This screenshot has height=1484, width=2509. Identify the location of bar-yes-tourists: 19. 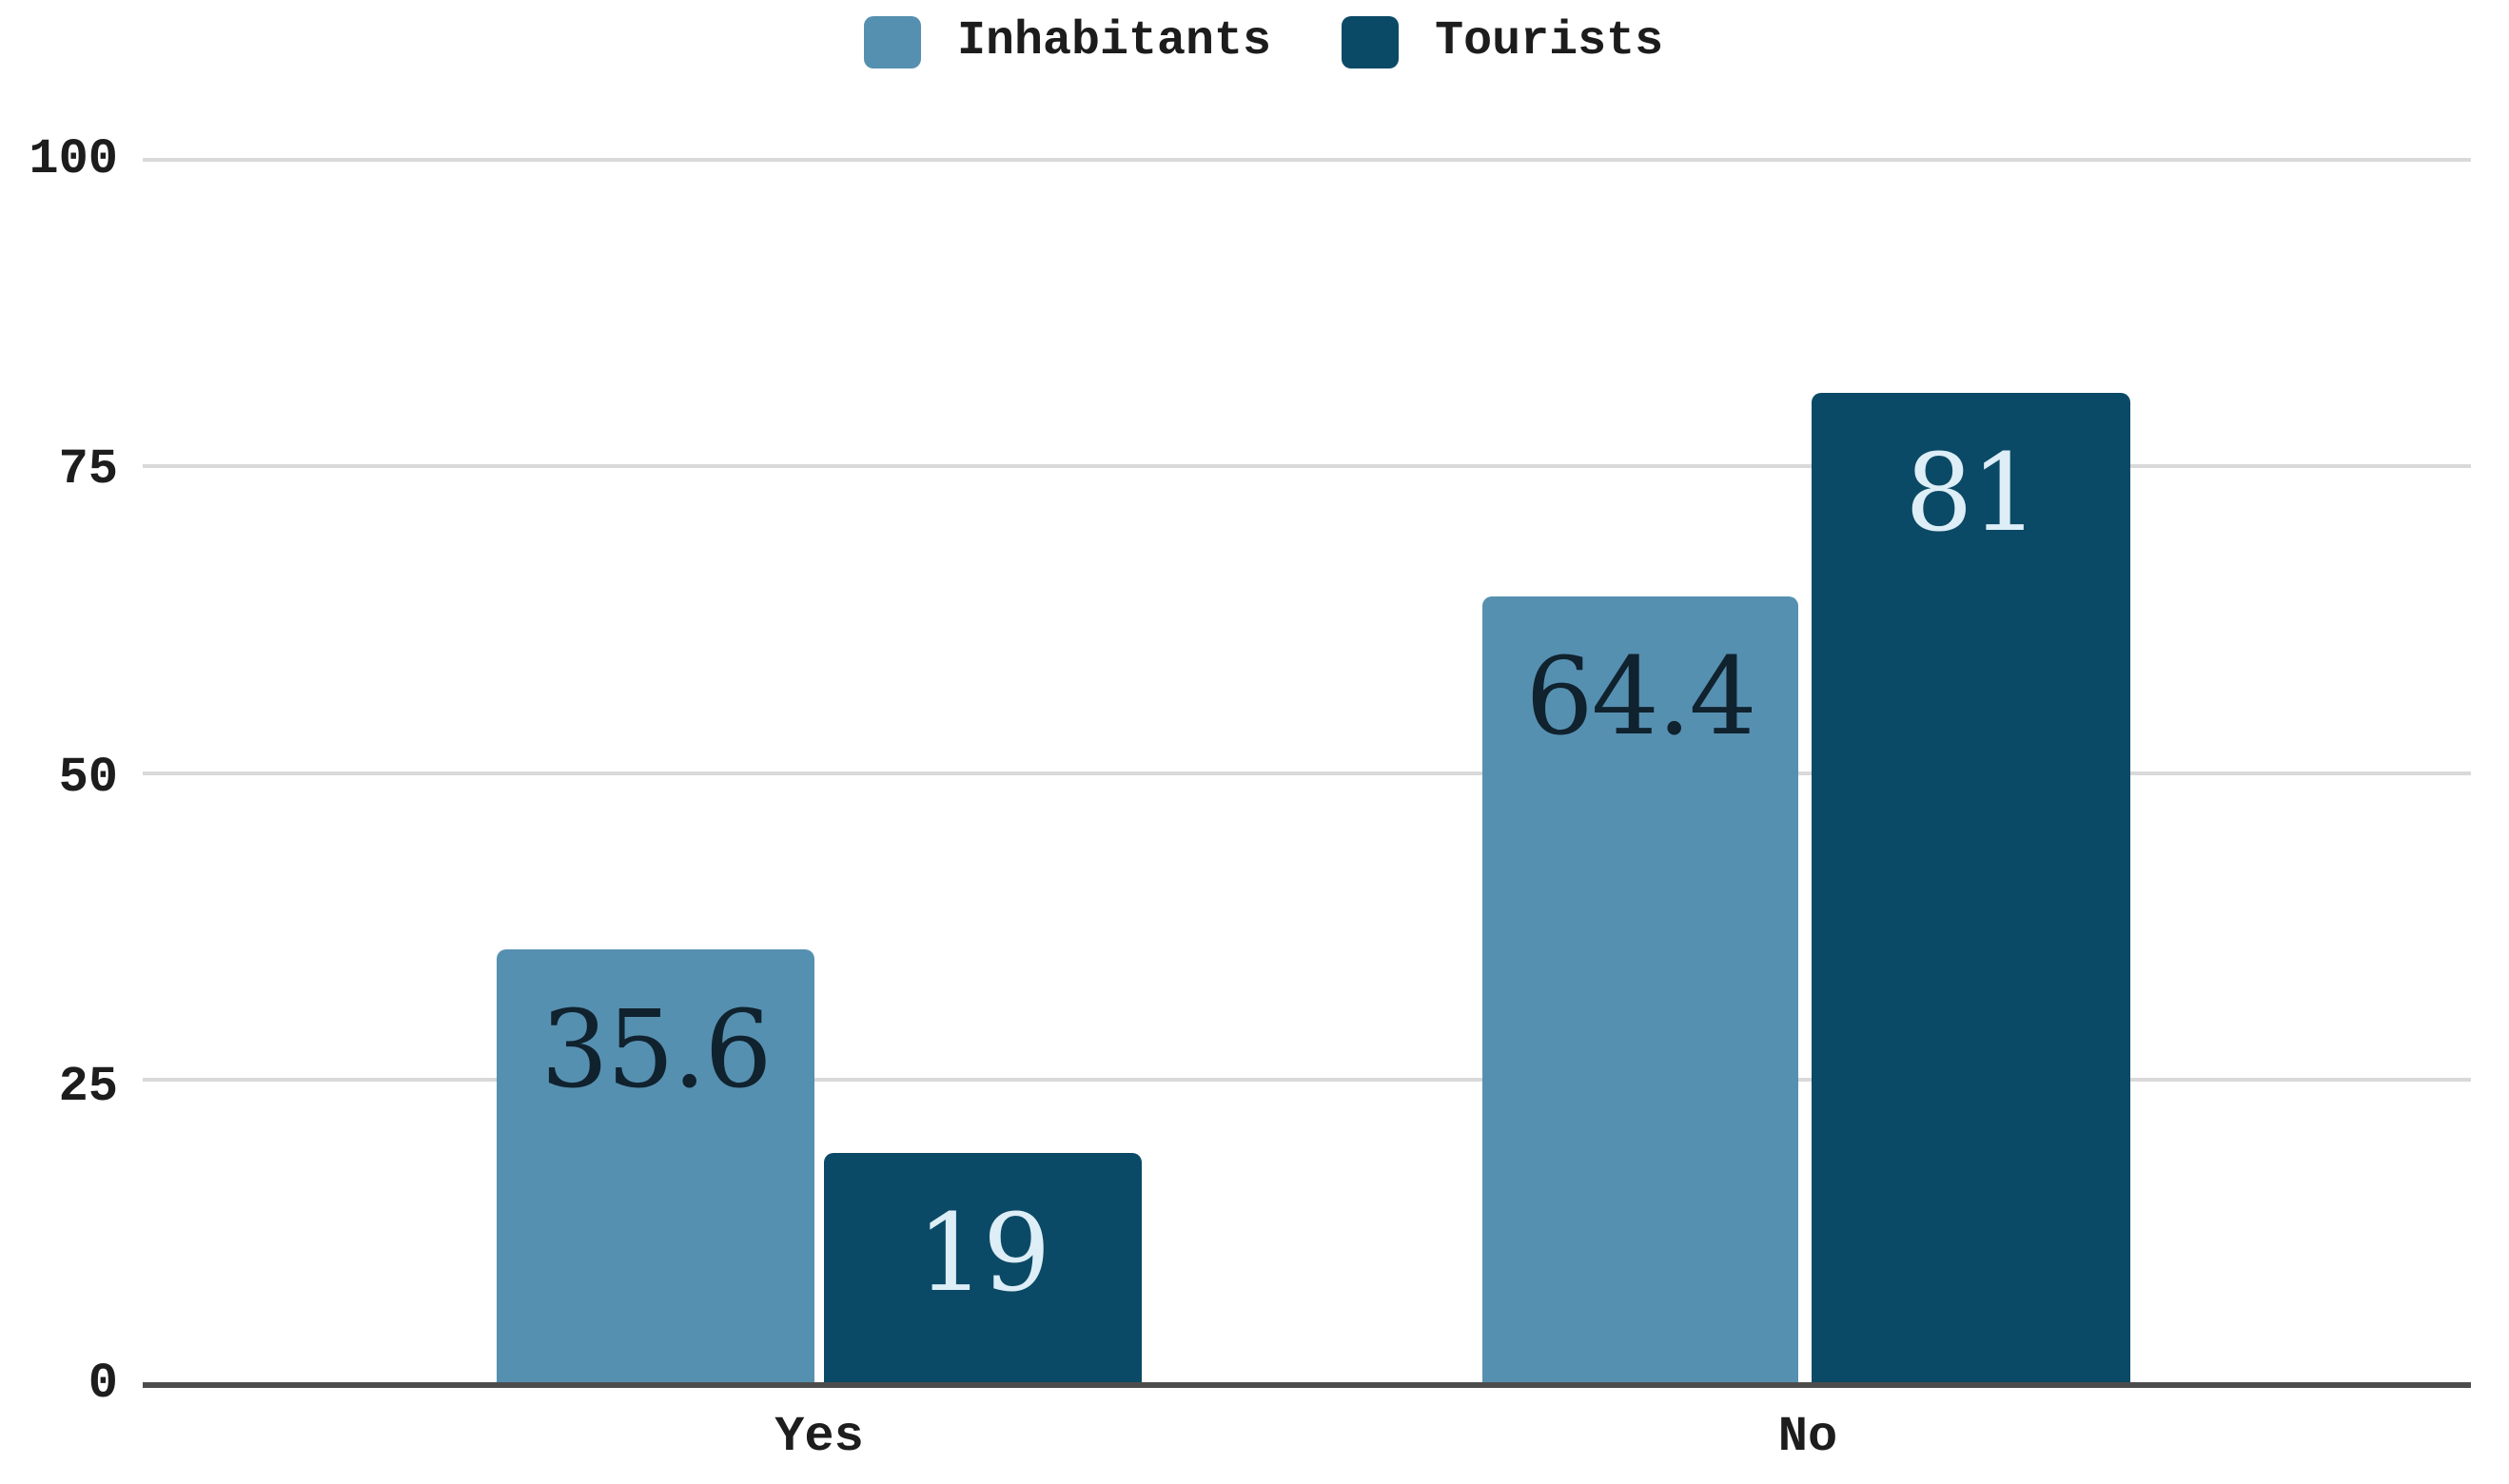
(983, 1269).